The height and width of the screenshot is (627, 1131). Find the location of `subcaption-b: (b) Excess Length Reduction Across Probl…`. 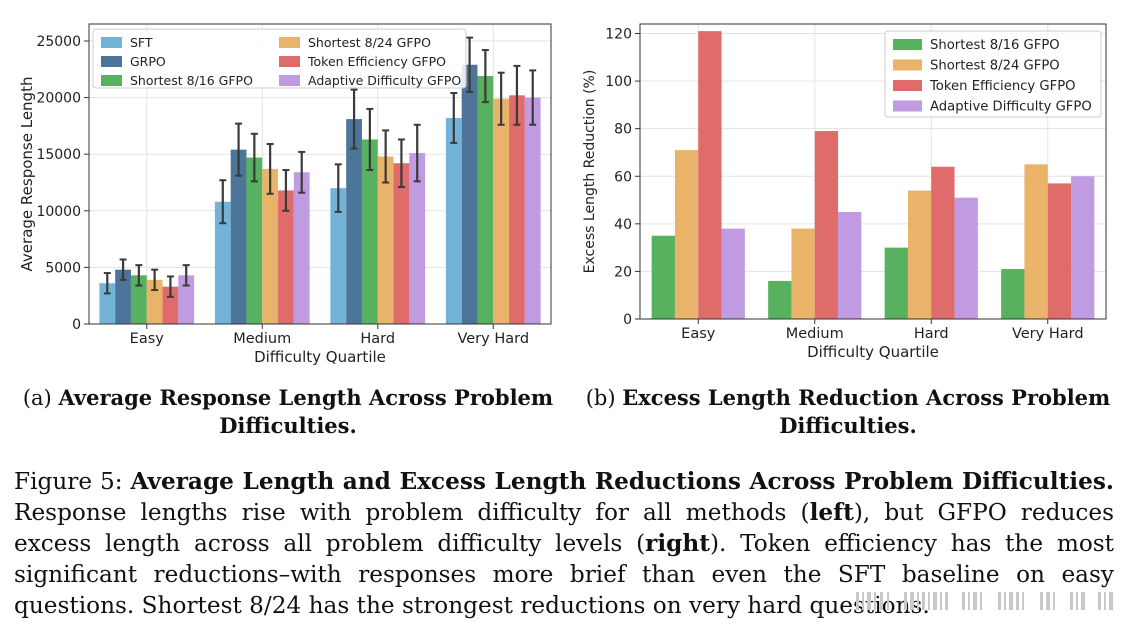

subcaption-b: (b) Excess Length Reduction Across Probl… is located at coordinates (848, 412).